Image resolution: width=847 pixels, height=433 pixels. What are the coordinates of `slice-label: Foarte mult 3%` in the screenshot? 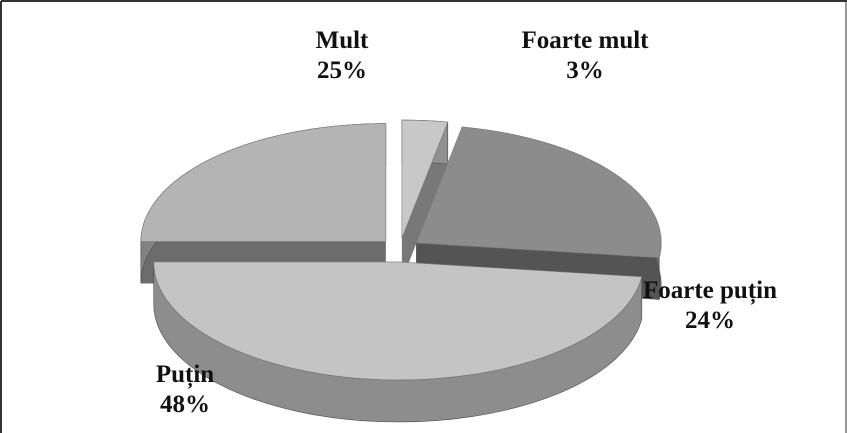 It's located at (585, 55).